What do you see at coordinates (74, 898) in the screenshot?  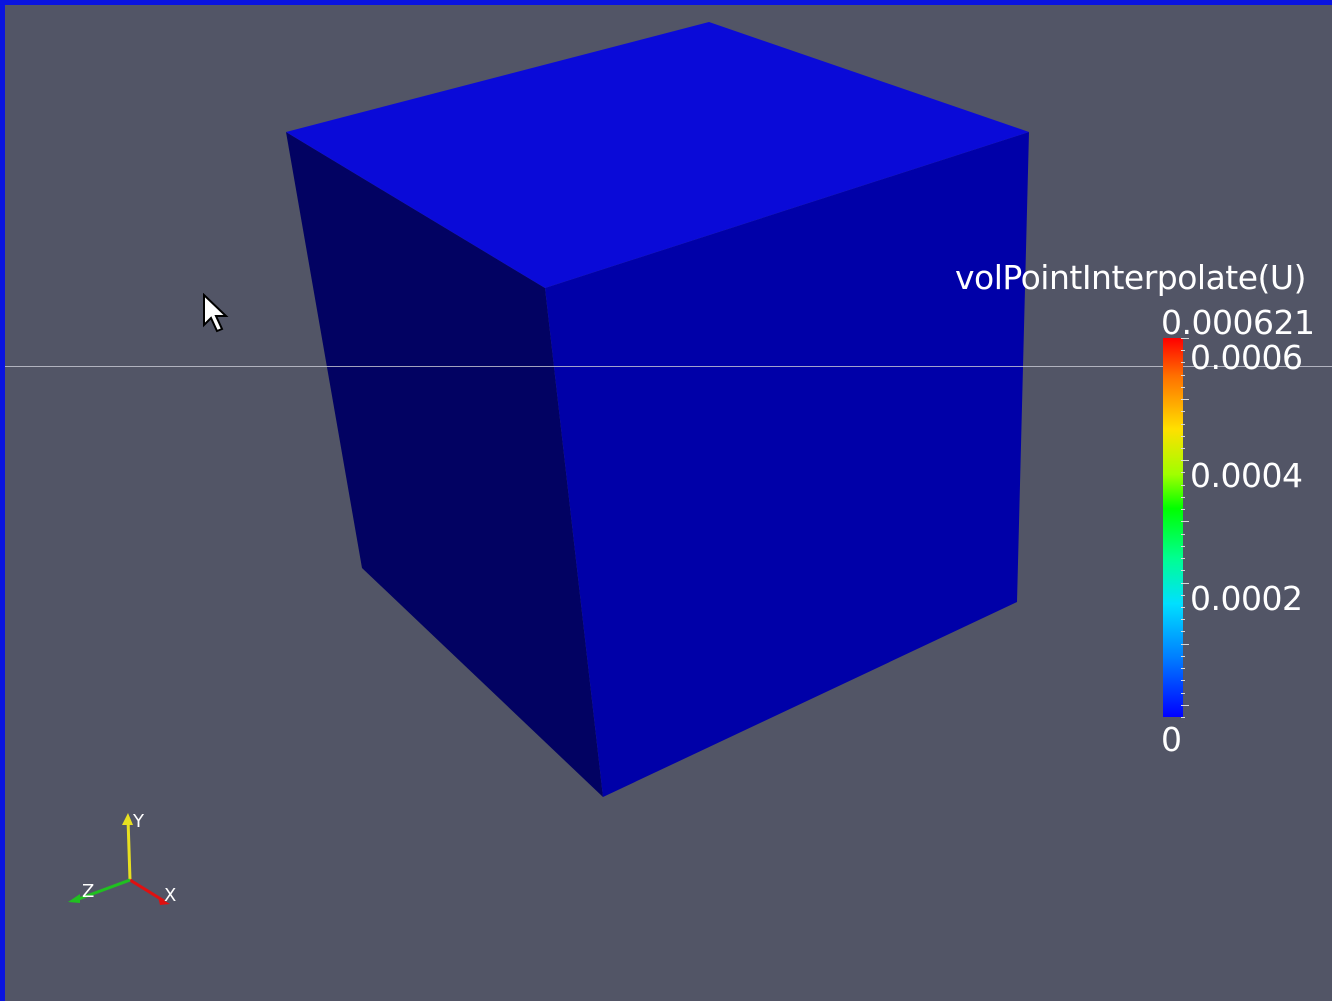 I see `z-axis-arrow-icon` at bounding box center [74, 898].